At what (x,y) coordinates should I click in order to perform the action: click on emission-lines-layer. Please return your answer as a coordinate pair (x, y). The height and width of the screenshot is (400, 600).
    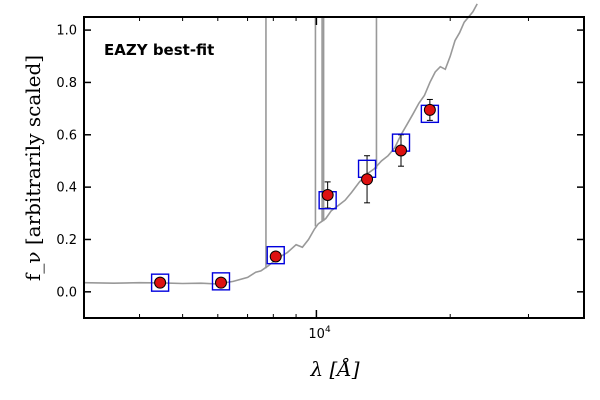
    Looking at the image, I should click on (321, 143).